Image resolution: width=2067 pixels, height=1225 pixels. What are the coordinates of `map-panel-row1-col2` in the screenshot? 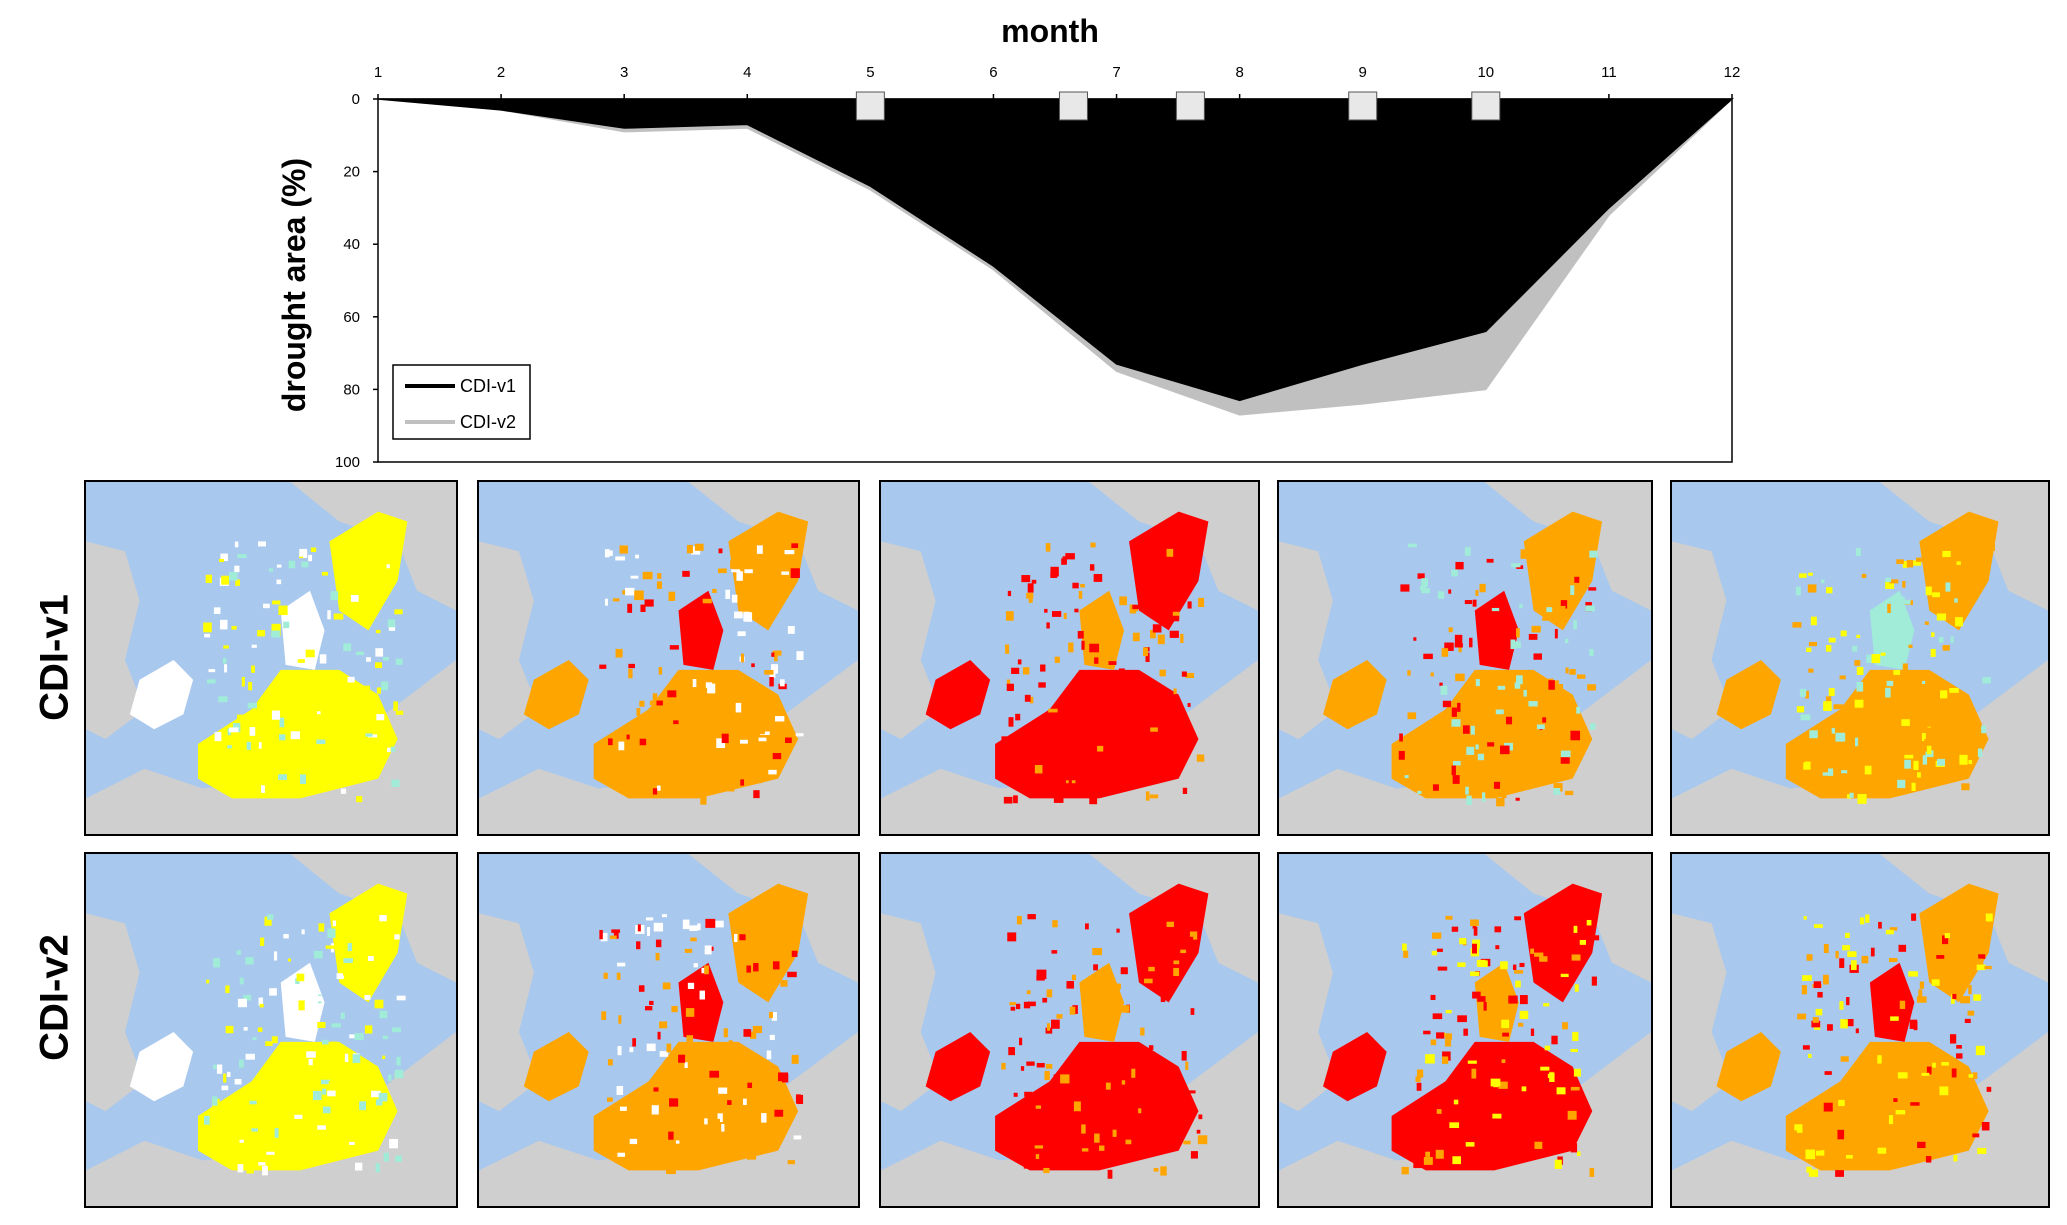 It's located at (668, 658).